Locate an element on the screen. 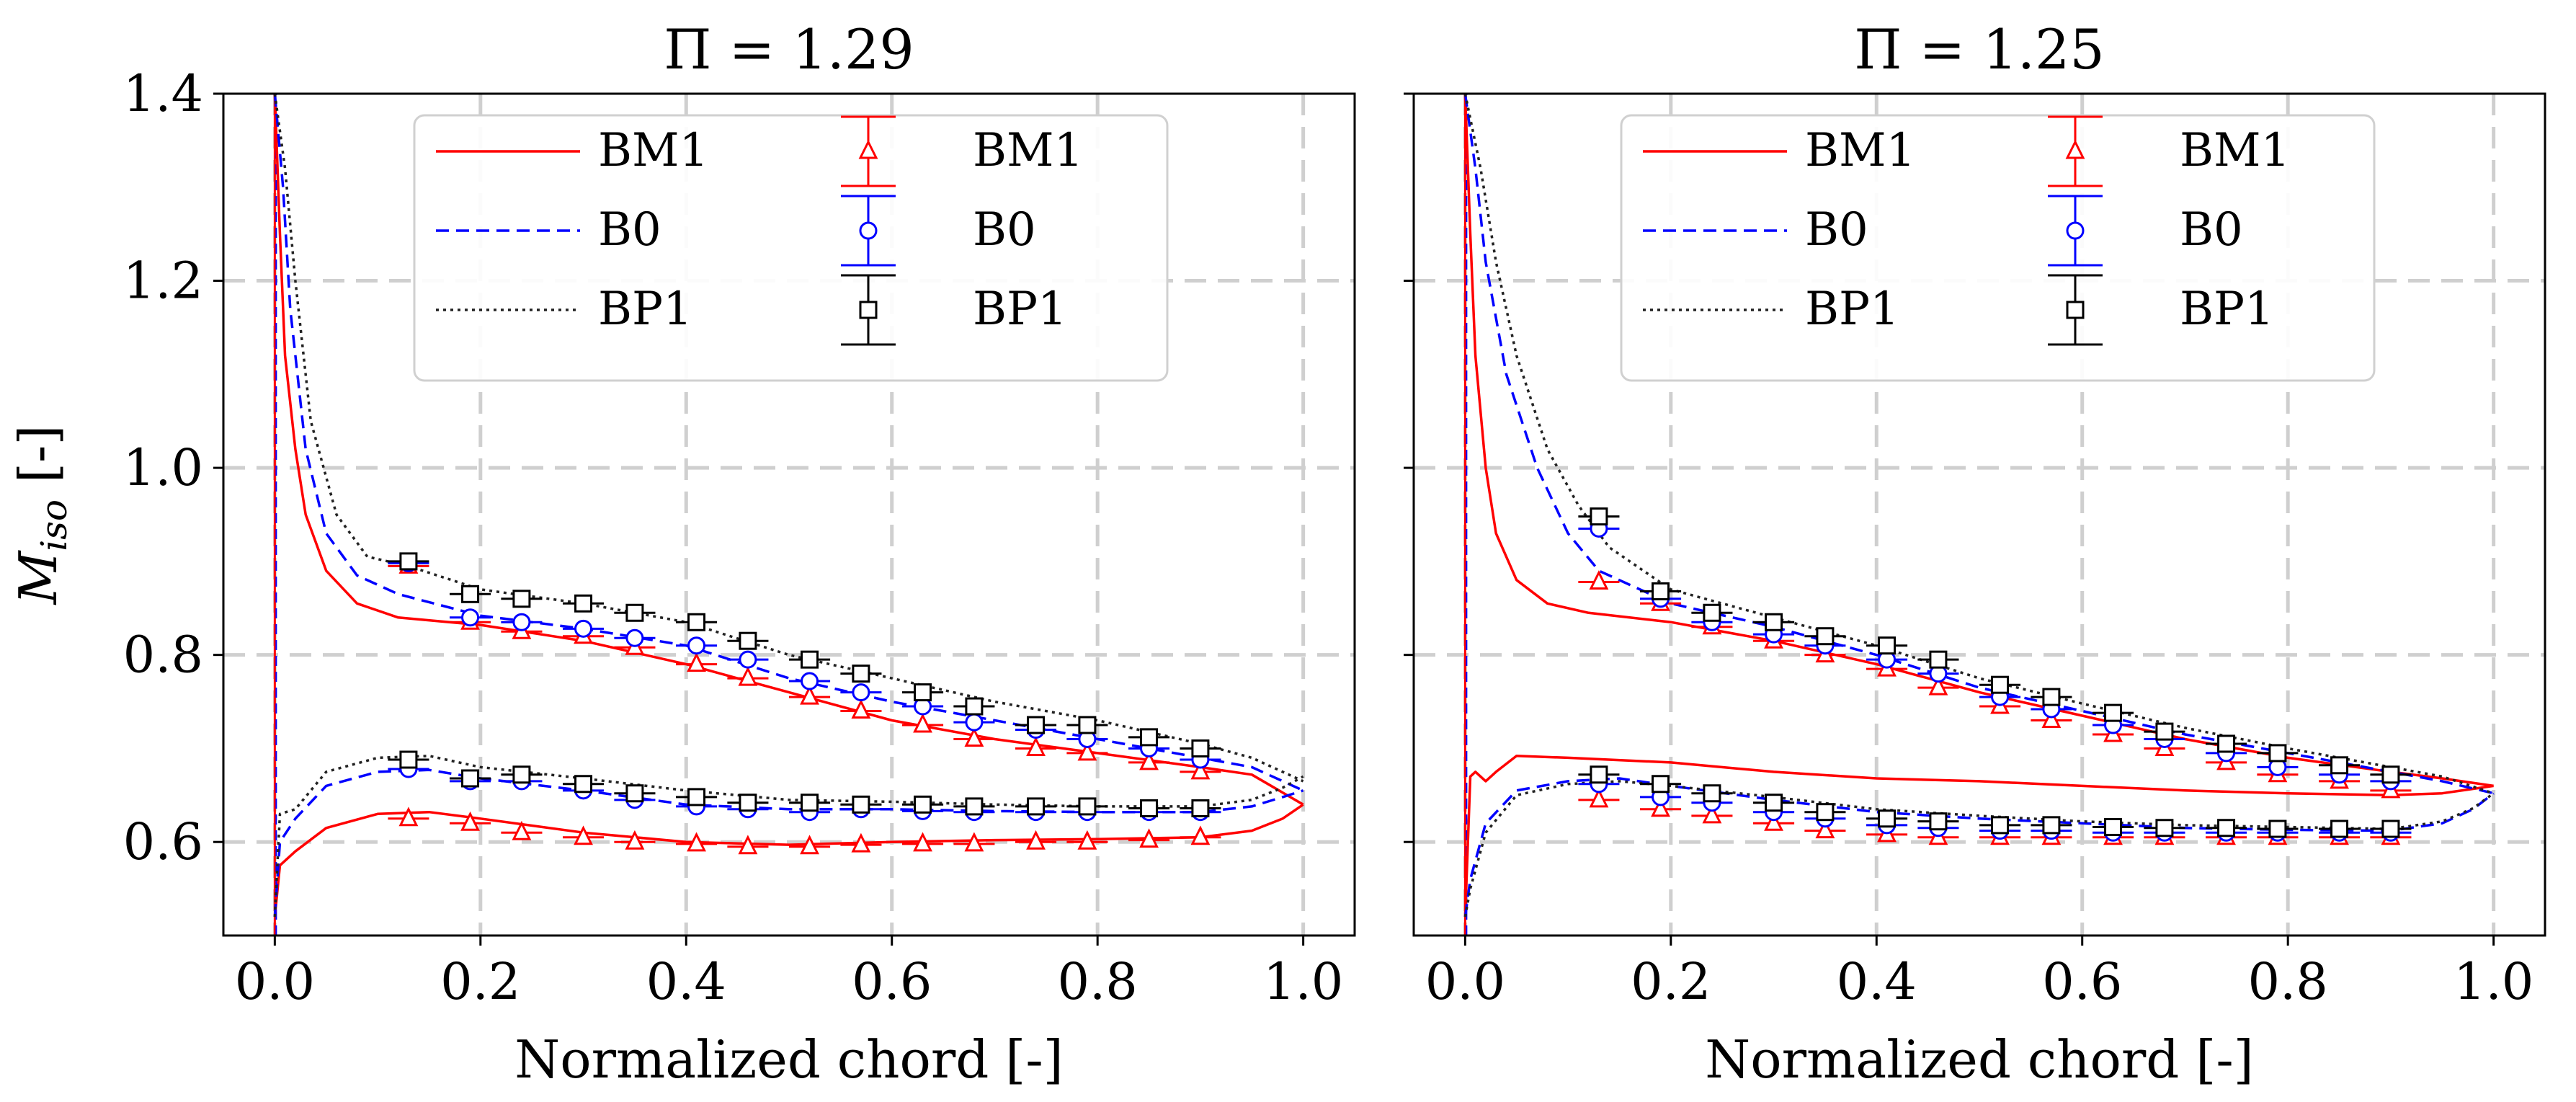  series-line-bm1-pressure-right is located at coordinates (1978, 836).